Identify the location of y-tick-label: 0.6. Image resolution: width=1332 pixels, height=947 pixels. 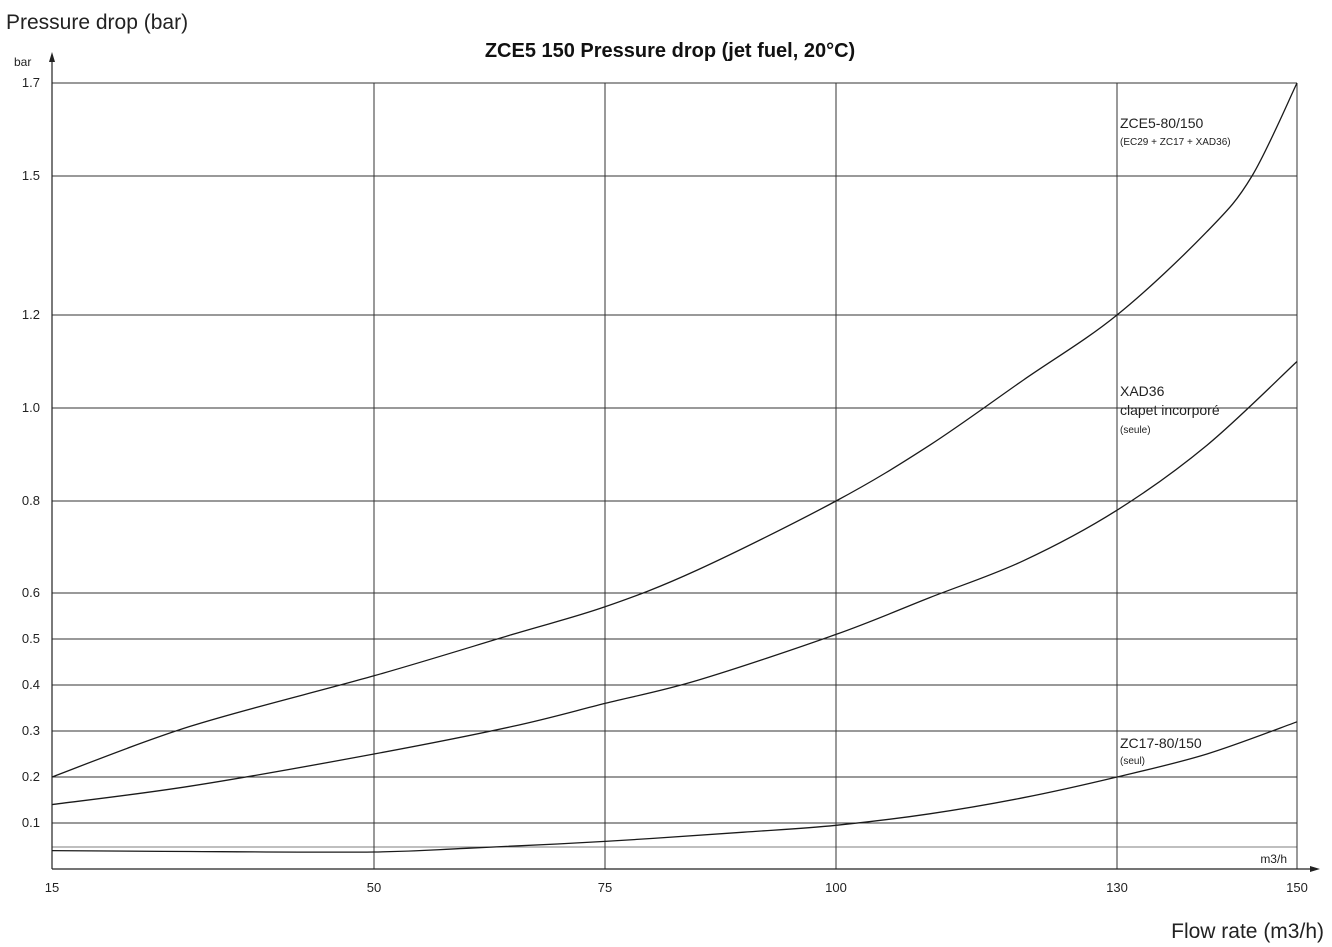
(31, 592).